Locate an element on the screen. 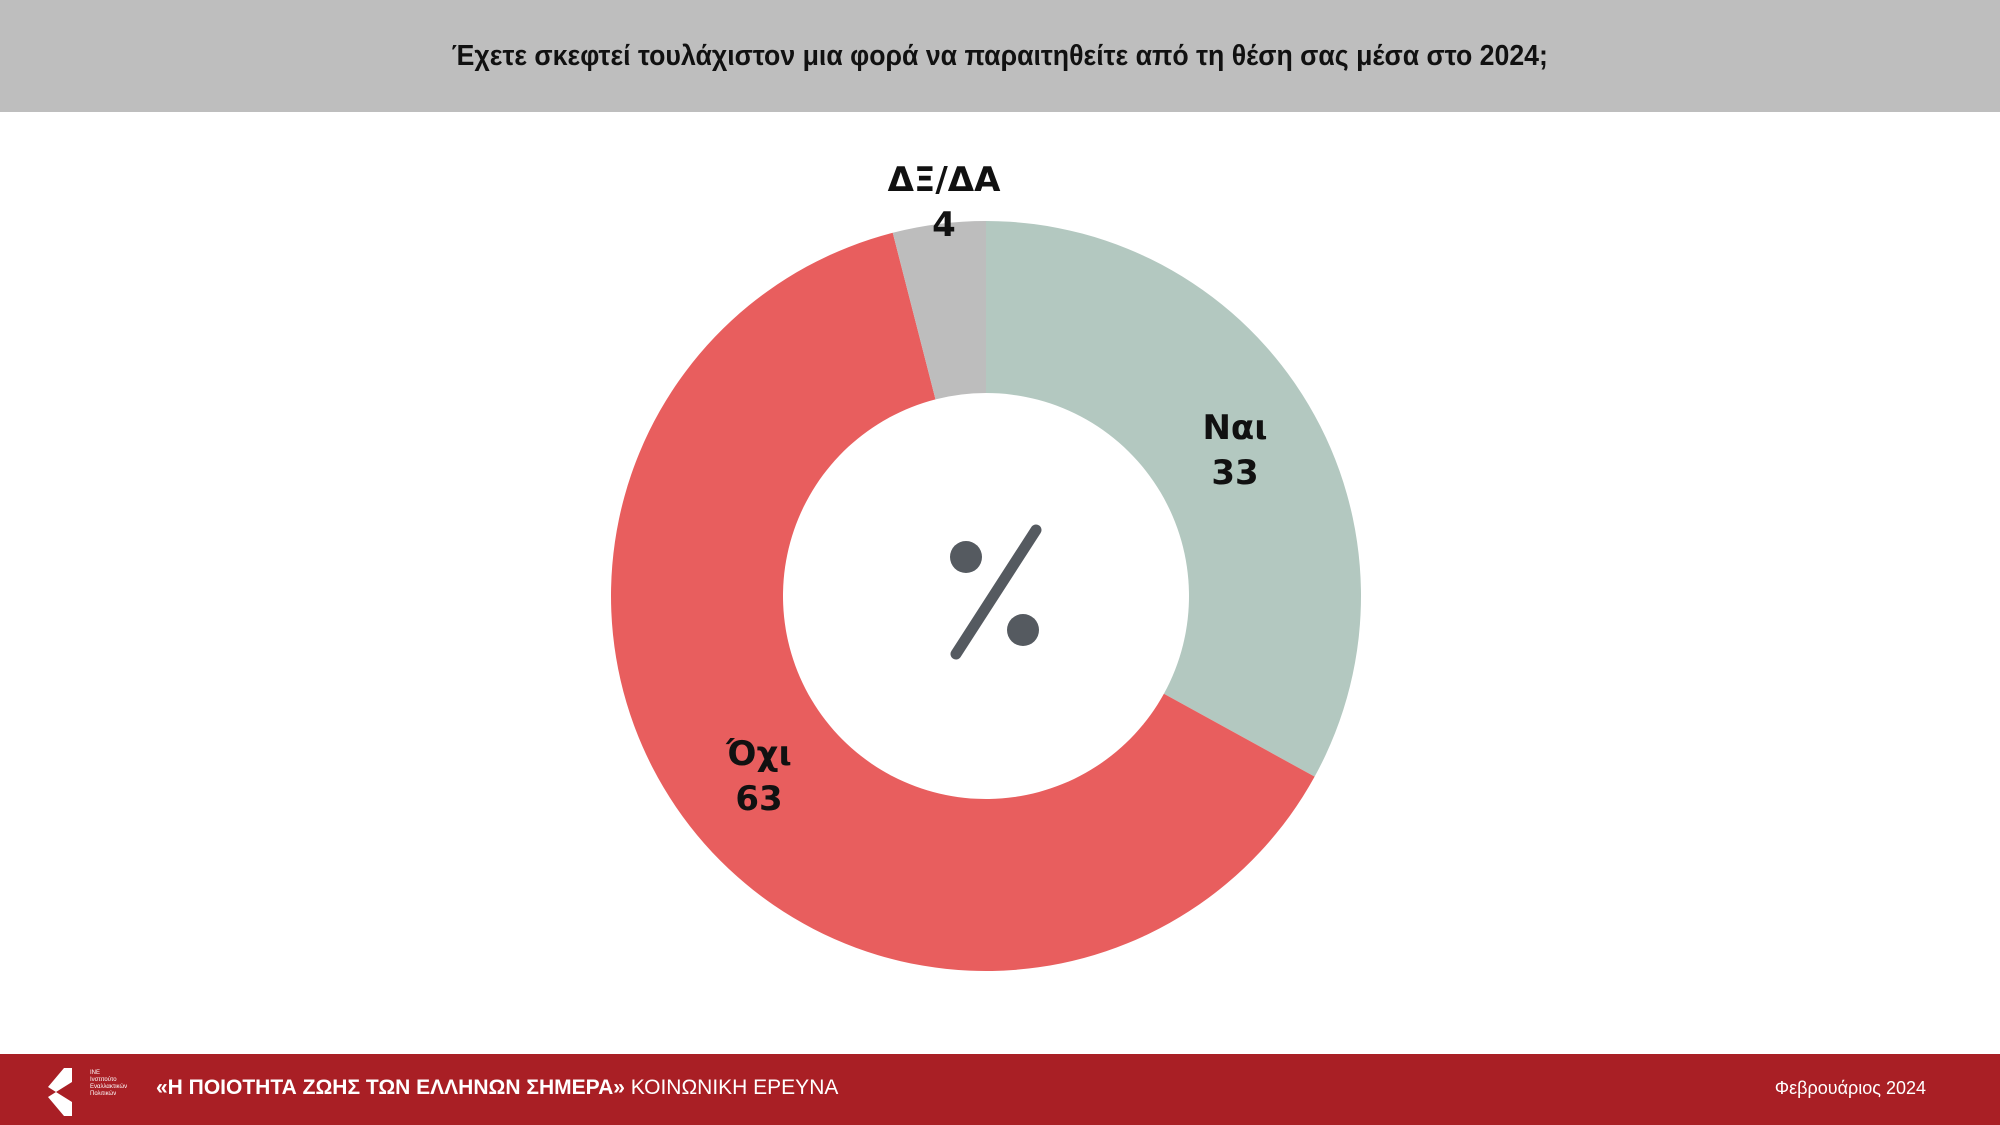 This screenshot has height=1125, width=2000. slice-value-label: 63 is located at coordinates (758, 799).